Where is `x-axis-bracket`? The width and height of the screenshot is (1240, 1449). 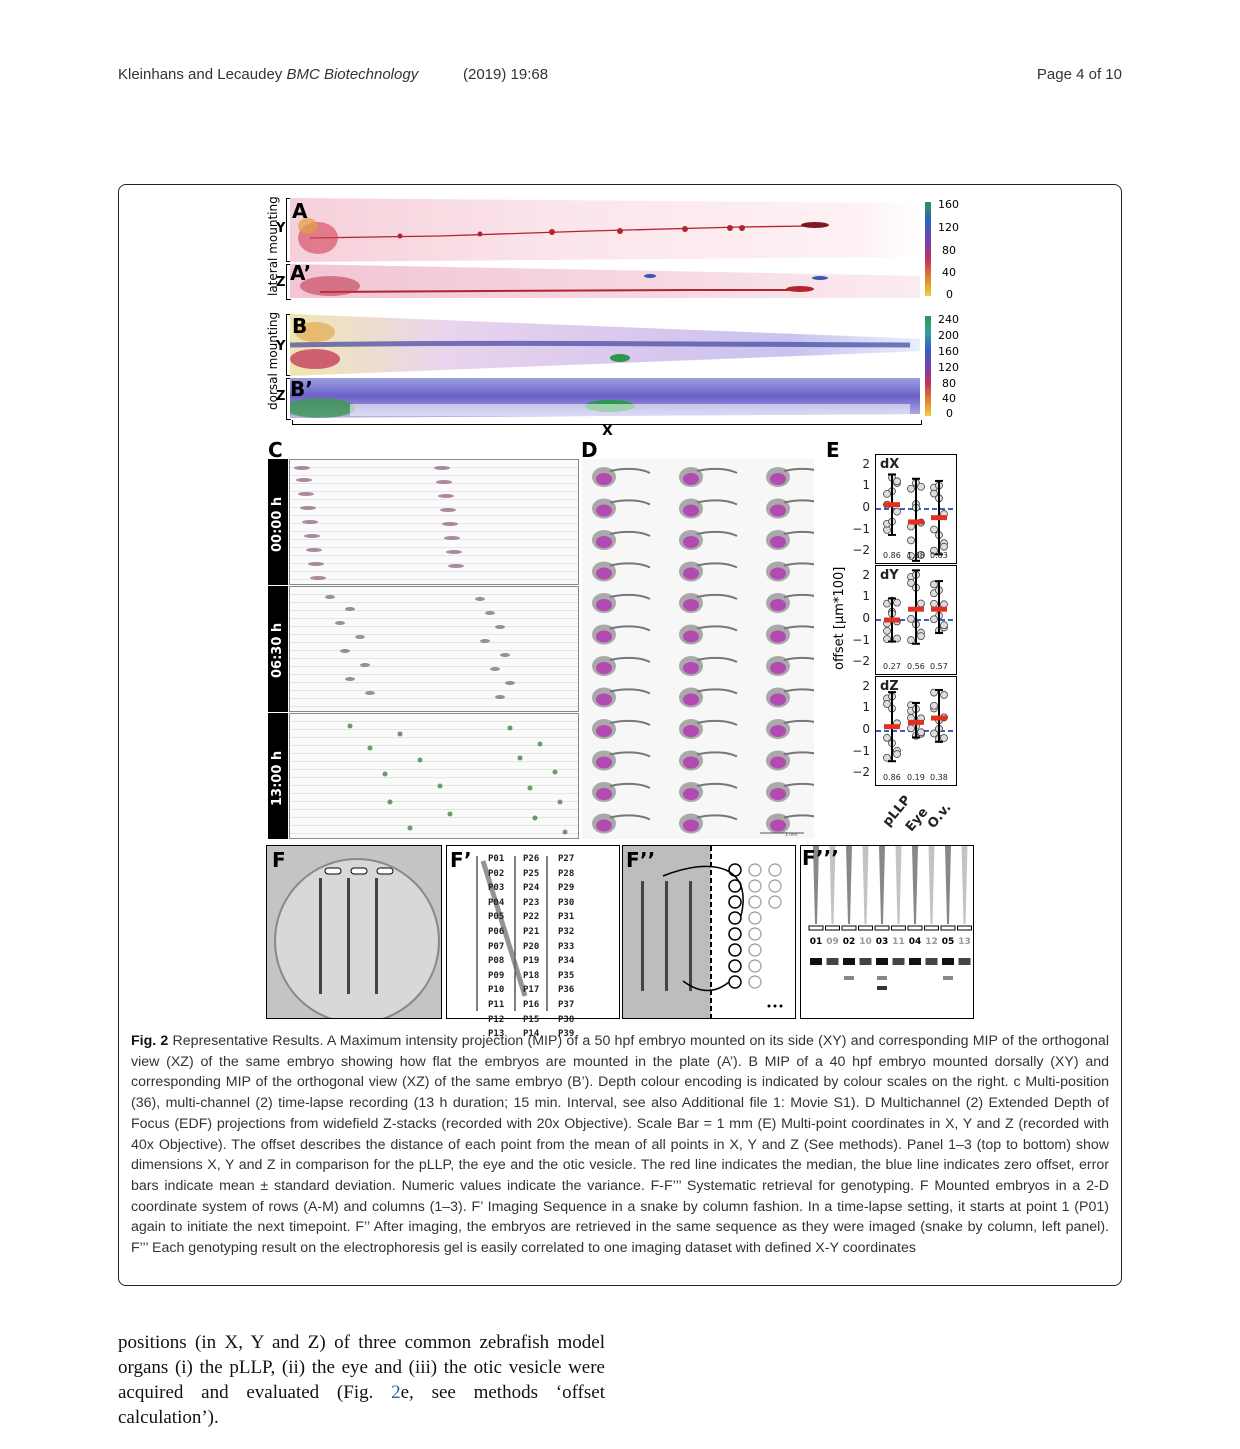 x-axis-bracket is located at coordinates (607, 422).